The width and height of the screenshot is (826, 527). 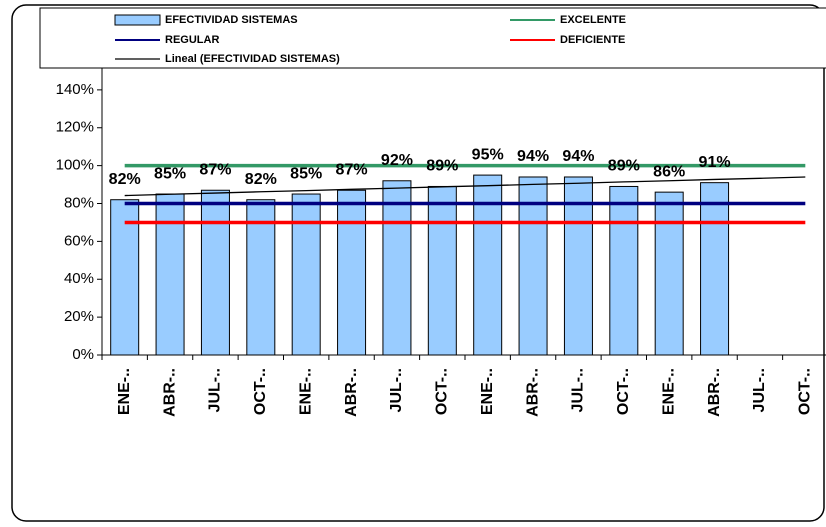 I want to click on y-tick-label: 40%, so click(x=79, y=278).